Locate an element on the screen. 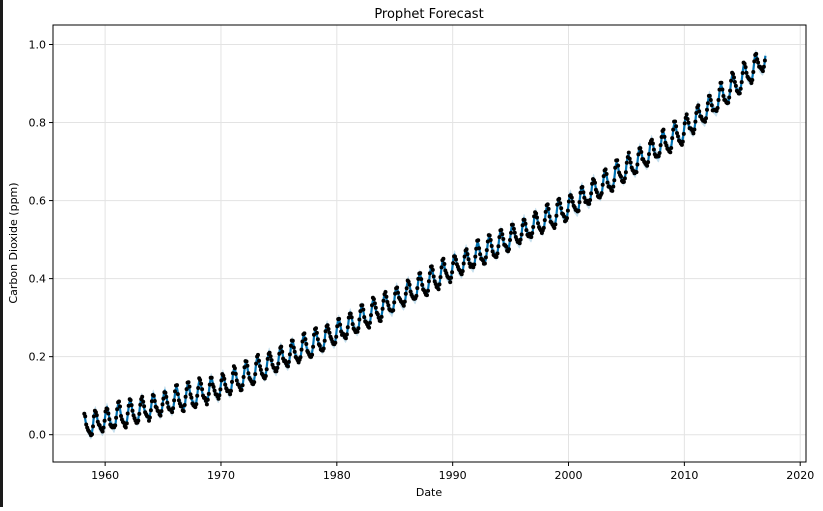 Image resolution: width=823 pixels, height=511 pixels. y-axis-ticks: 0.0 0.2 0.4 0.6 0.8 1.0 is located at coordinates (41, 240).